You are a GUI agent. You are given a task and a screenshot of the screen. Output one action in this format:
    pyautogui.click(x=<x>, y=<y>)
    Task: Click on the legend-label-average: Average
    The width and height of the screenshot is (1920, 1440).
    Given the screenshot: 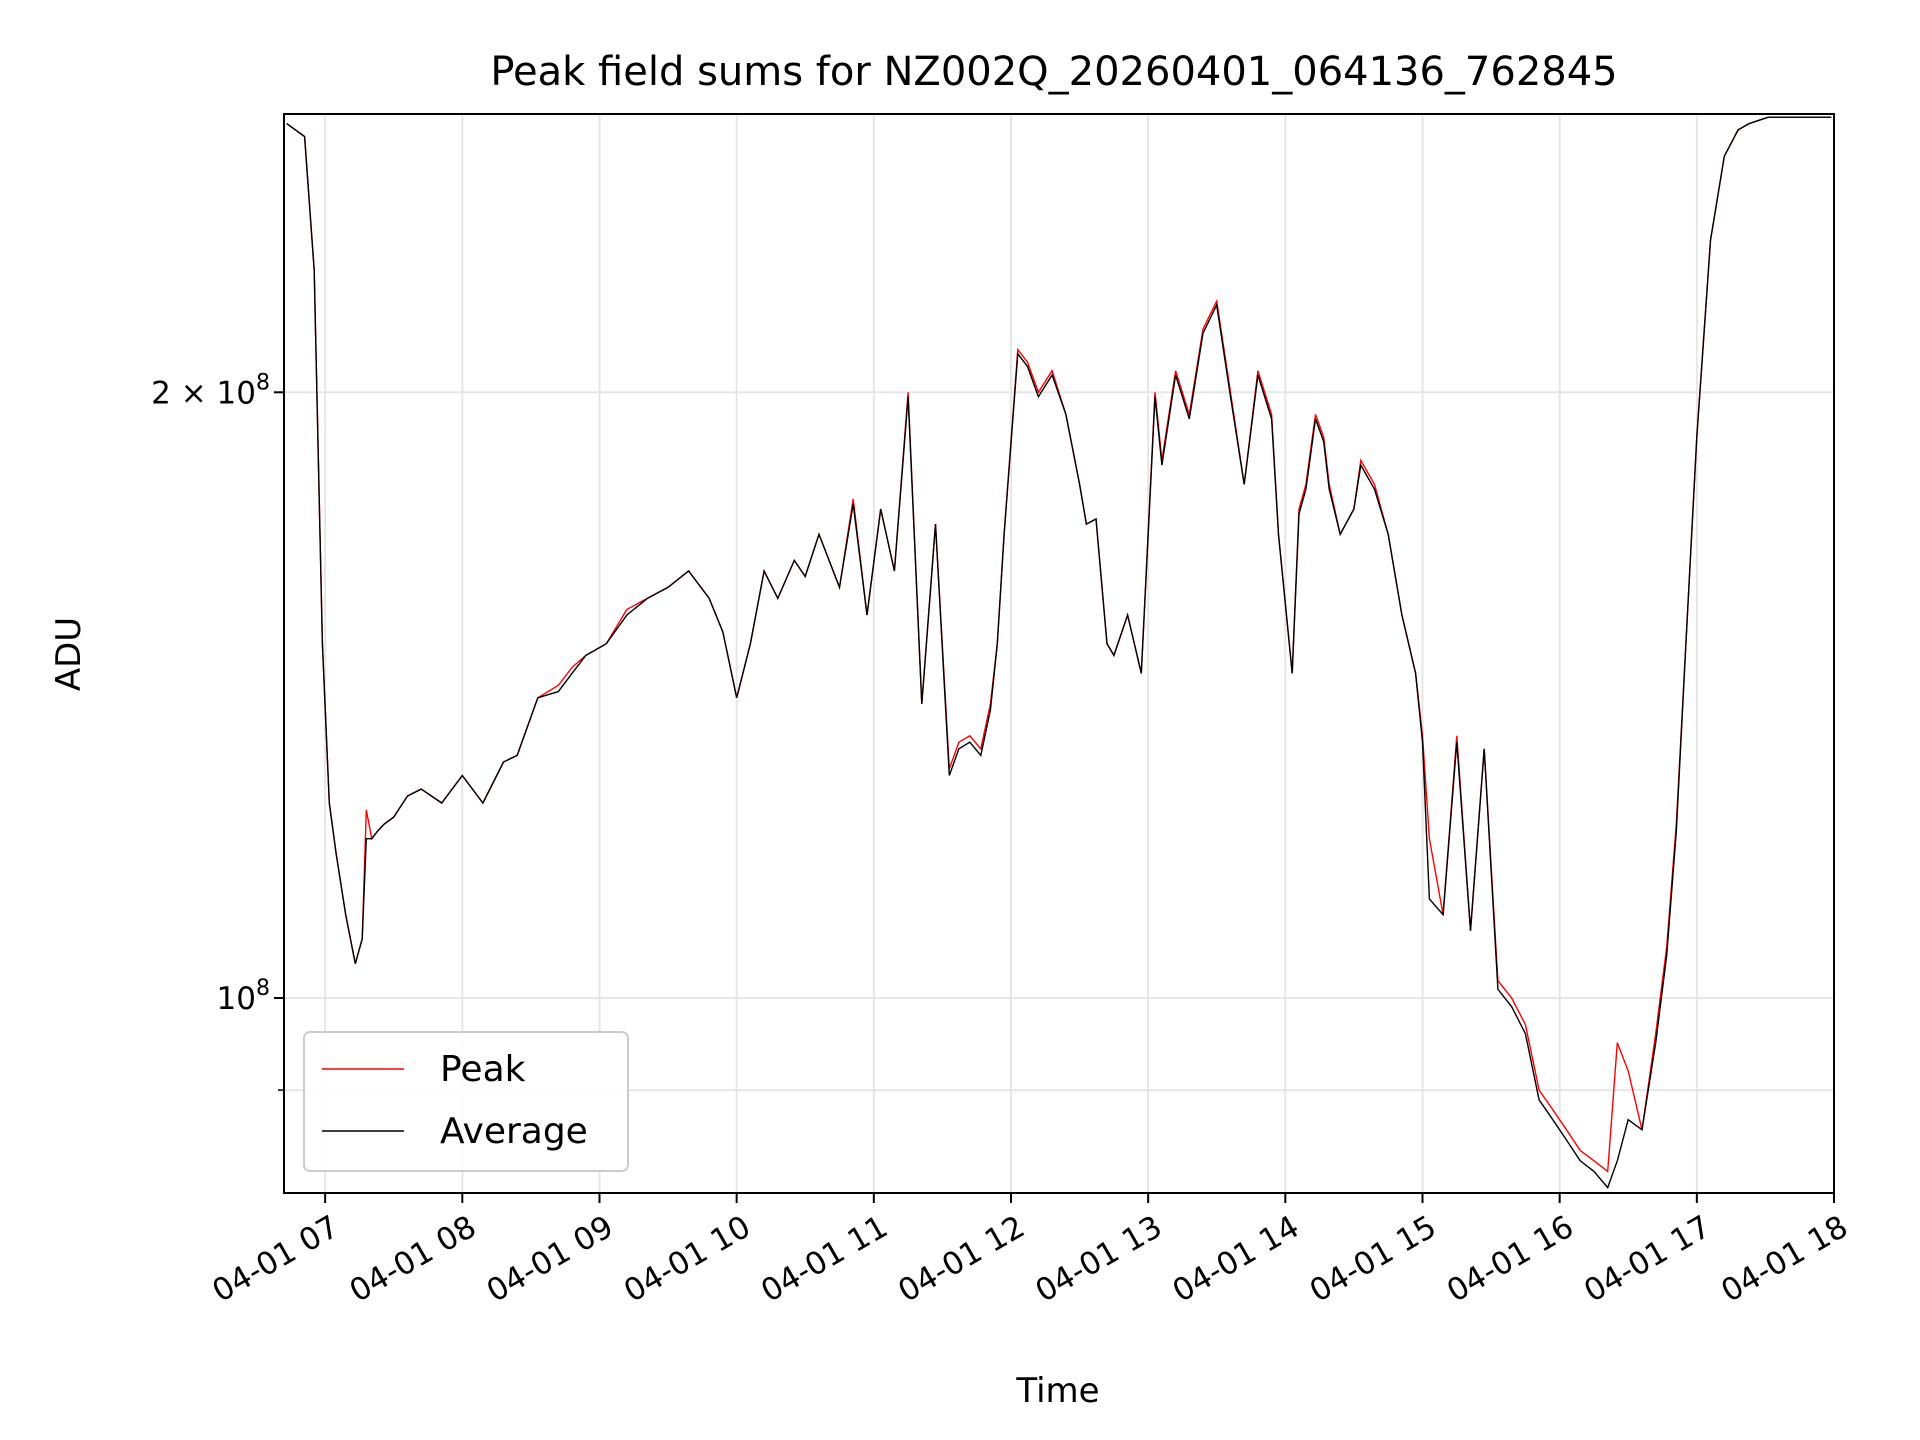 What is the action you would take?
    pyautogui.click(x=514, y=1131)
    